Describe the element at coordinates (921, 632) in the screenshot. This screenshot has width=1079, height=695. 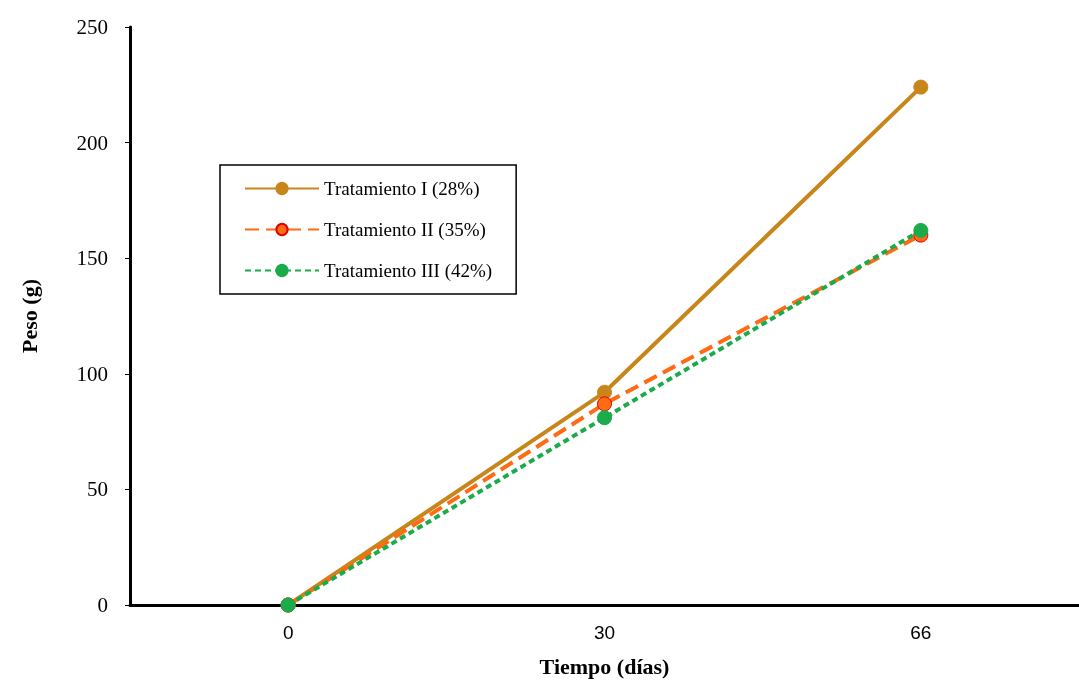
I see `x-tick-label: 66` at that location.